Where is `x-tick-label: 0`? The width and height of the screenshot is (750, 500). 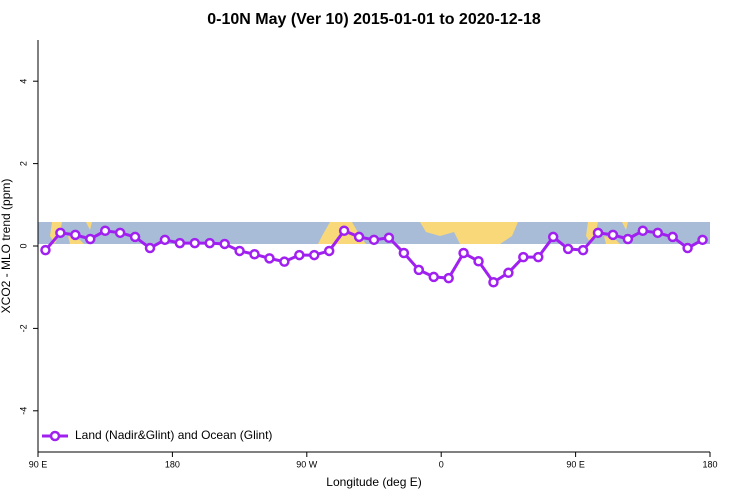
x-tick-label: 0 is located at coordinates (441, 464).